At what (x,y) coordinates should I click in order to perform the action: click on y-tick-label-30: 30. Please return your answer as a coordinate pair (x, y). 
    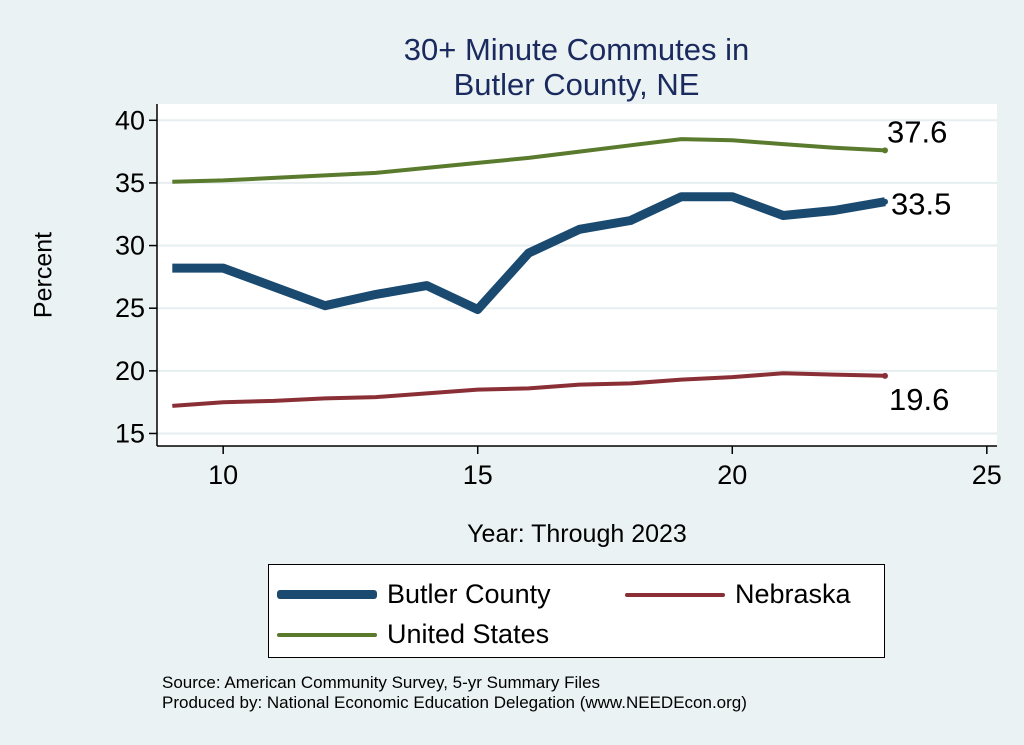
    Looking at the image, I should click on (130, 246).